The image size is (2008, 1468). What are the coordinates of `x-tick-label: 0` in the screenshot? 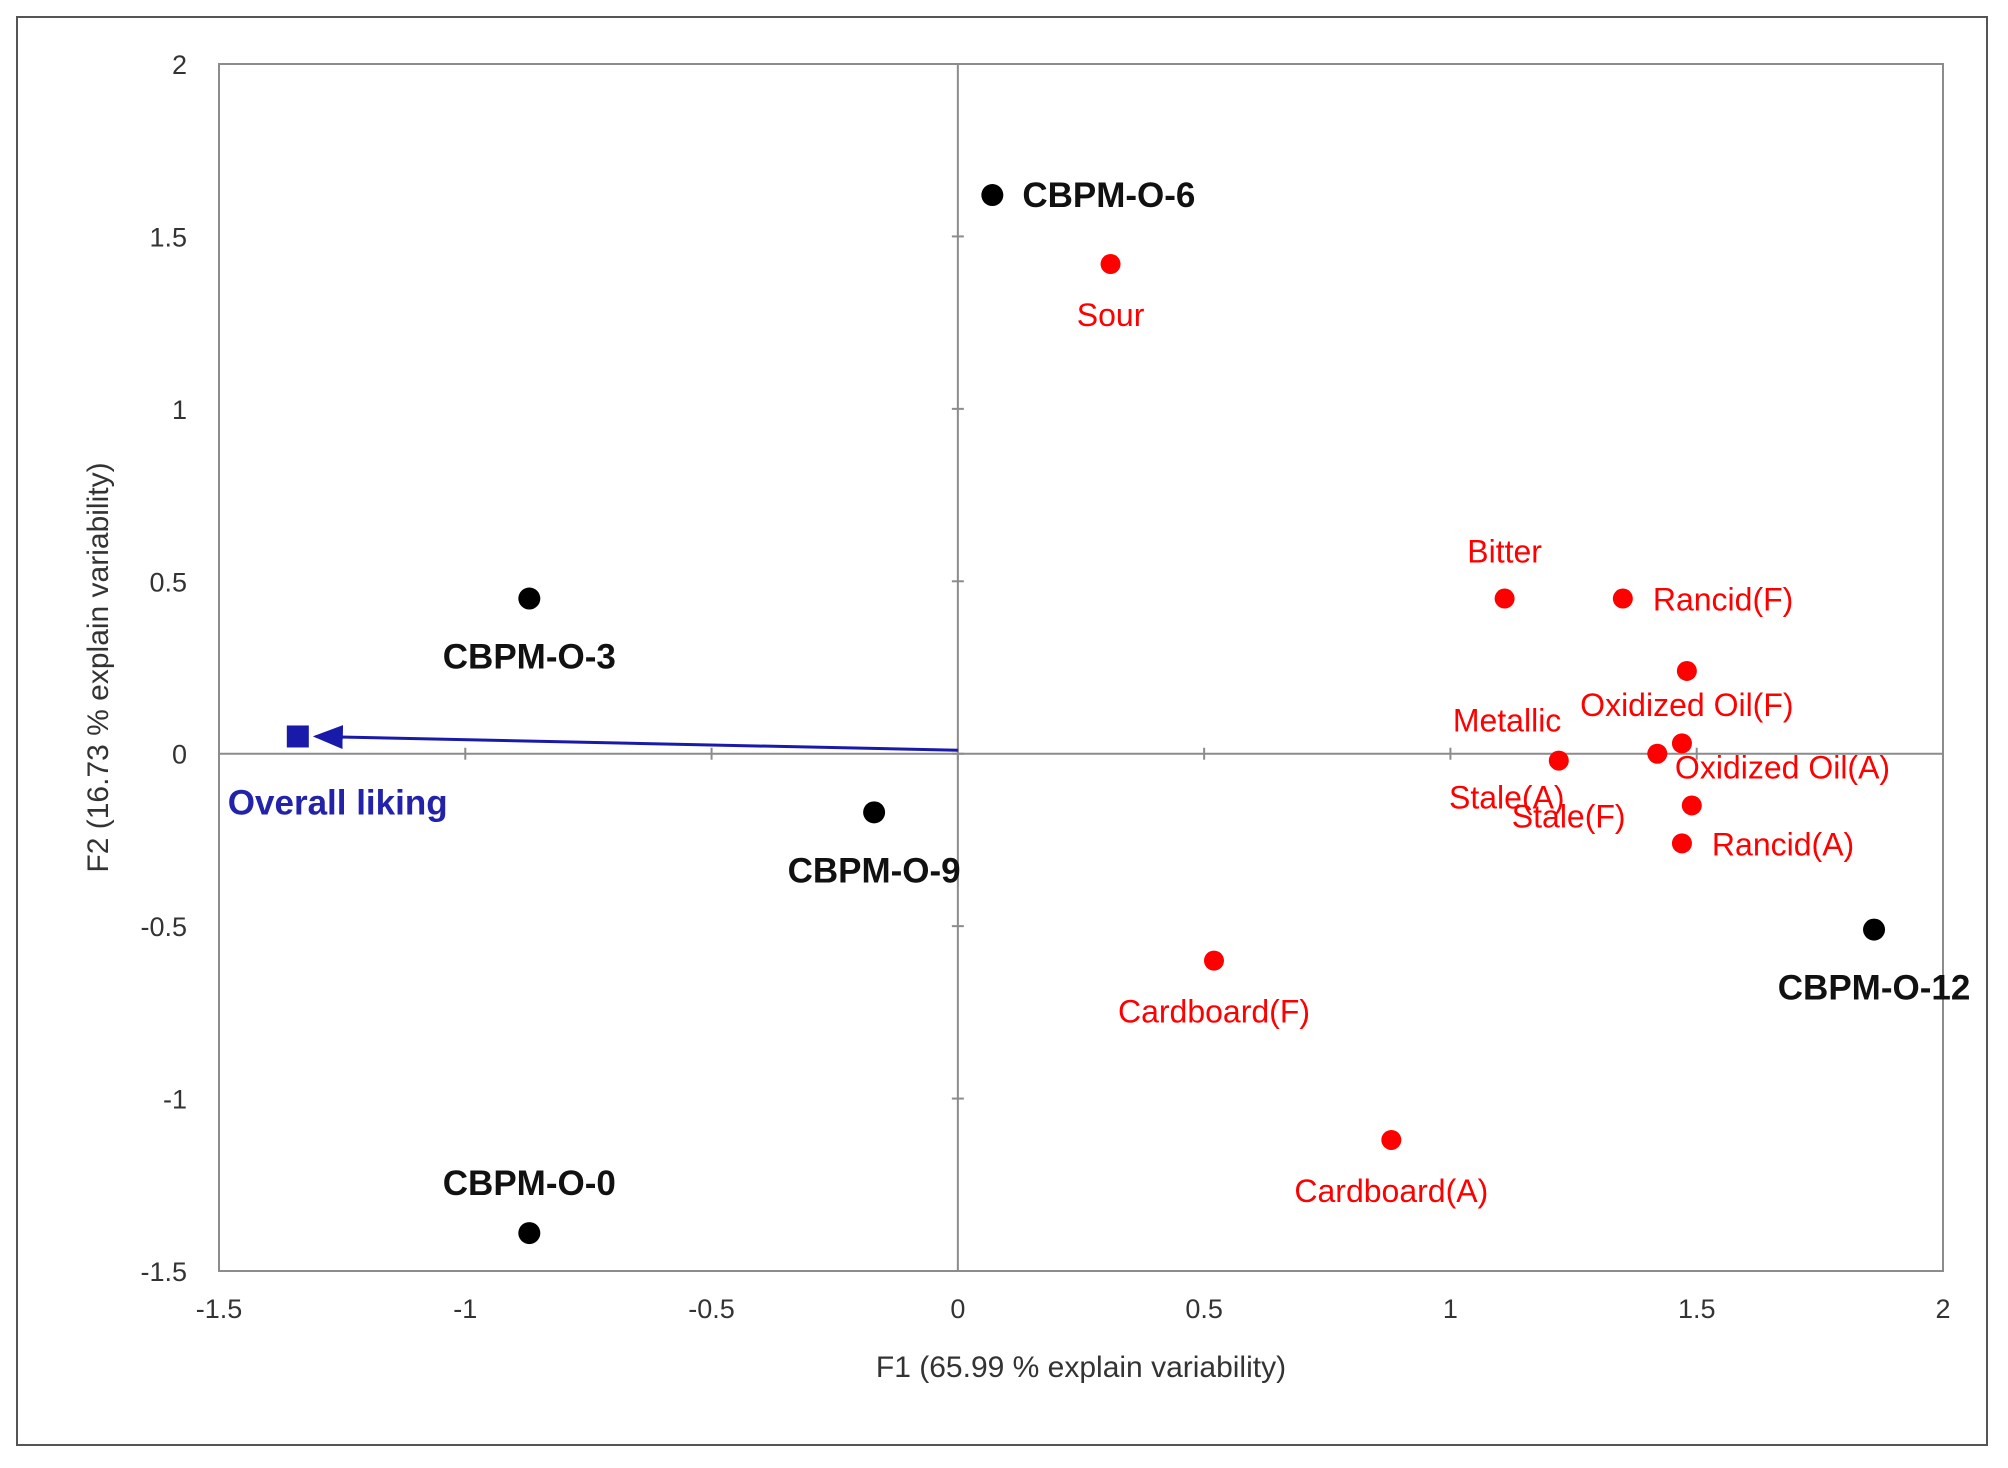 It's located at (957, 1309).